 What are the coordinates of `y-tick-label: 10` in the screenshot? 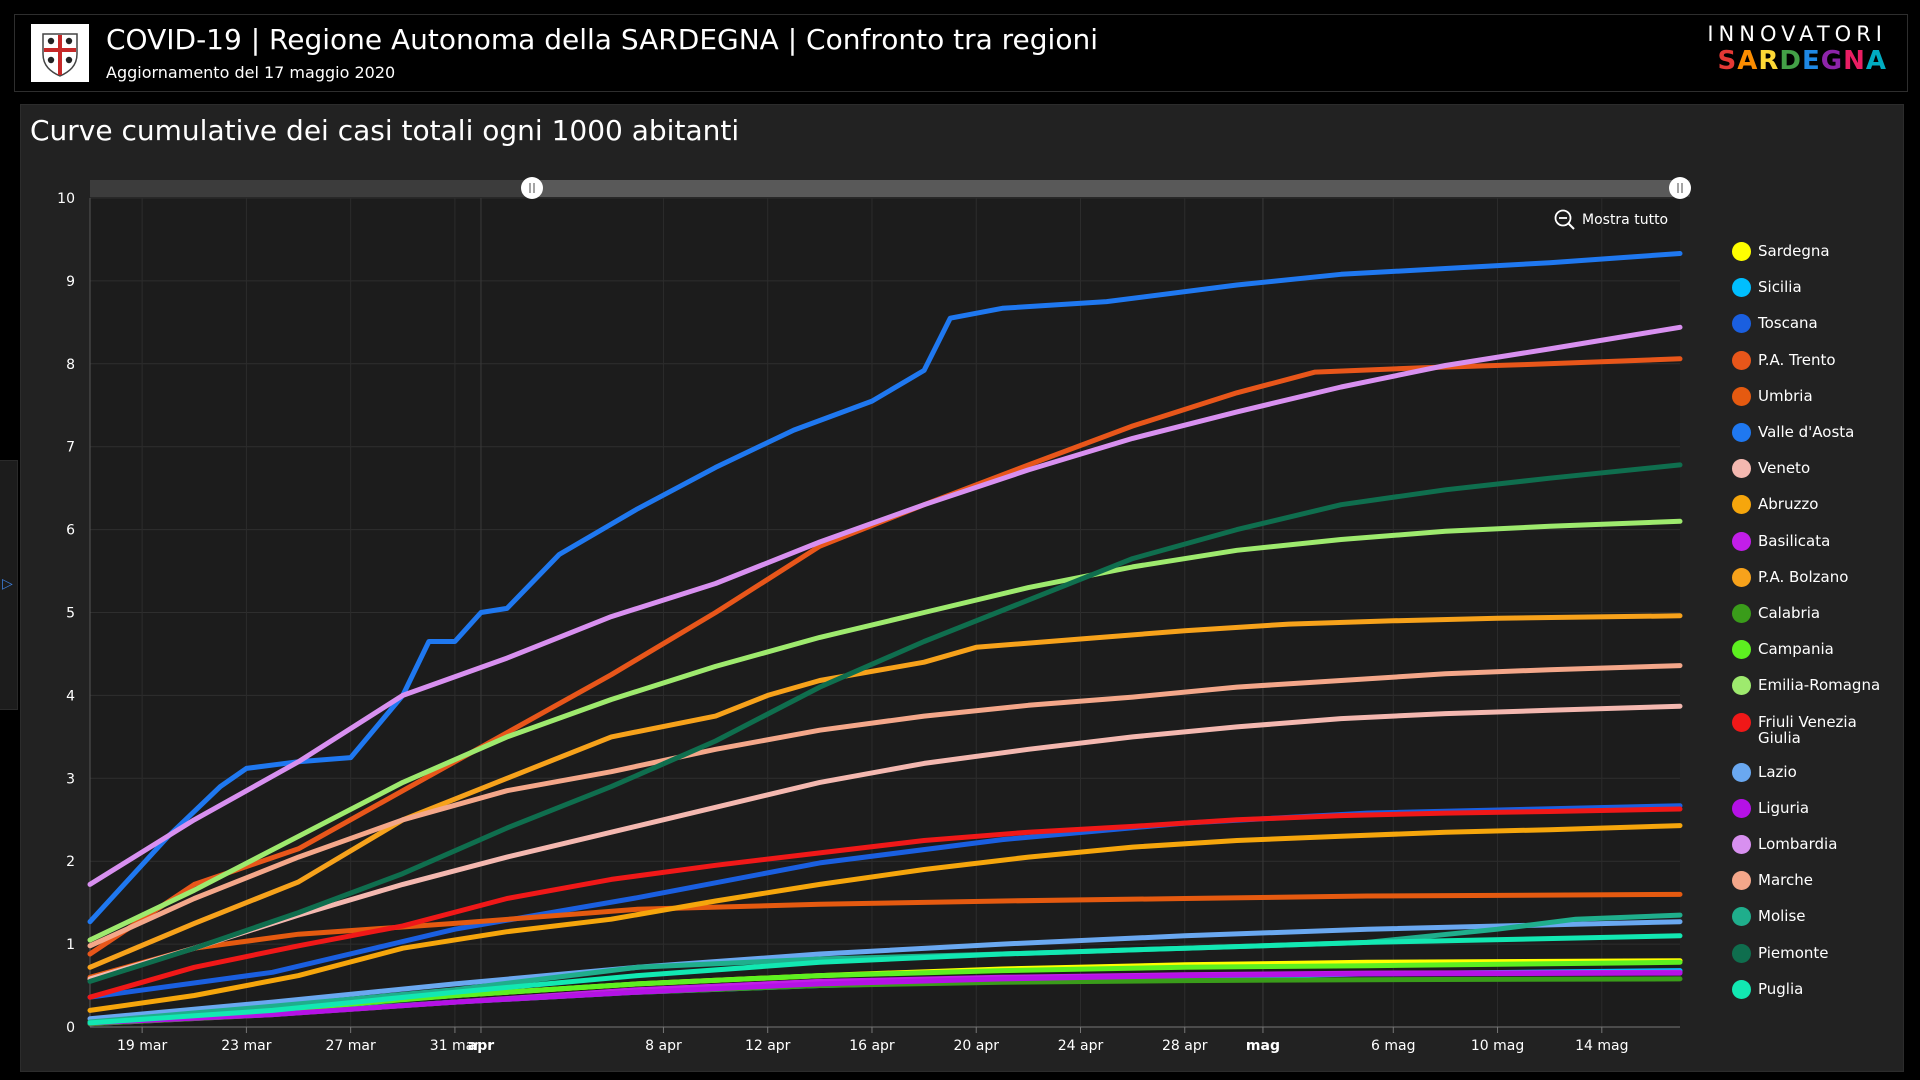 It's located at (66, 199).